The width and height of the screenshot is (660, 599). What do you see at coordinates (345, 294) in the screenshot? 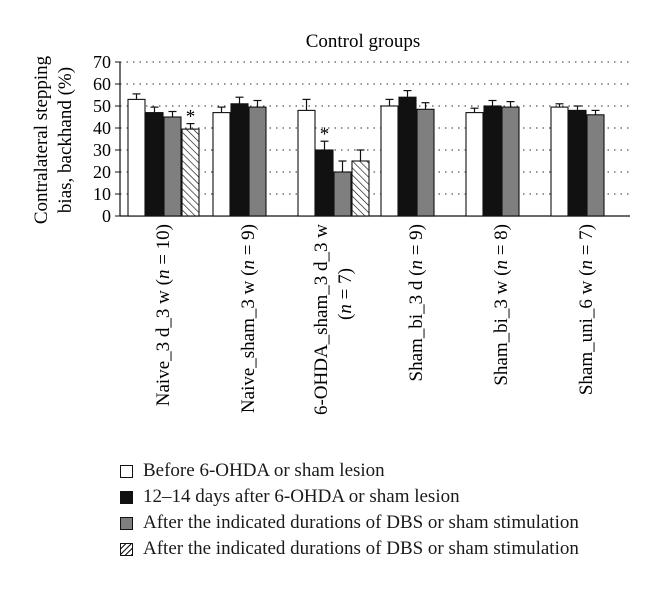
I see `x-category-label-line2: (n = 7)` at bounding box center [345, 294].